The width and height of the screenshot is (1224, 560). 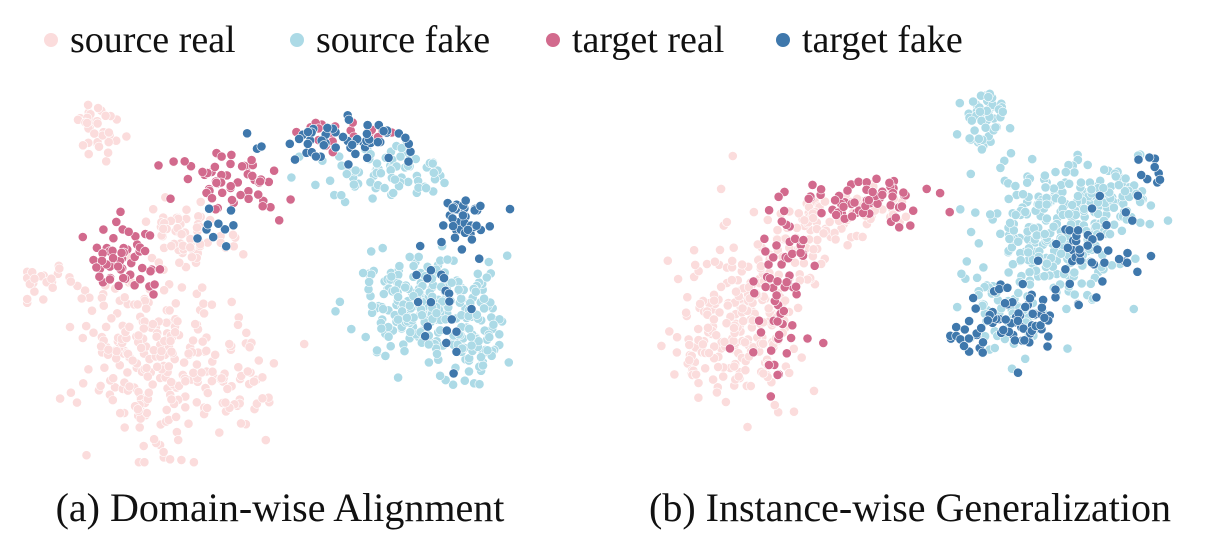 What do you see at coordinates (648, 40) in the screenshot?
I see `legend-label-target-real: target real` at bounding box center [648, 40].